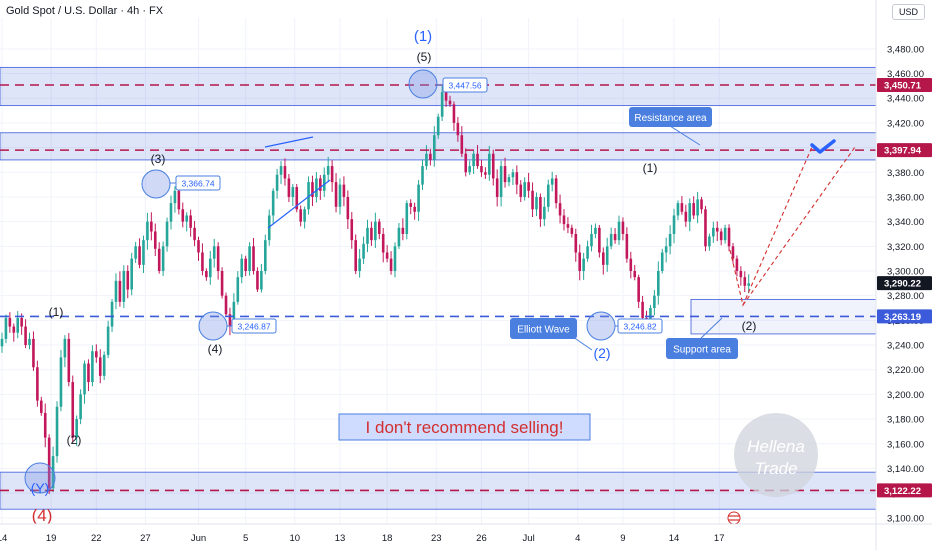 The image size is (932, 550). Describe the element at coordinates (905, 469) in the screenshot. I see `y-tick-label-2: 3,140.00` at that location.